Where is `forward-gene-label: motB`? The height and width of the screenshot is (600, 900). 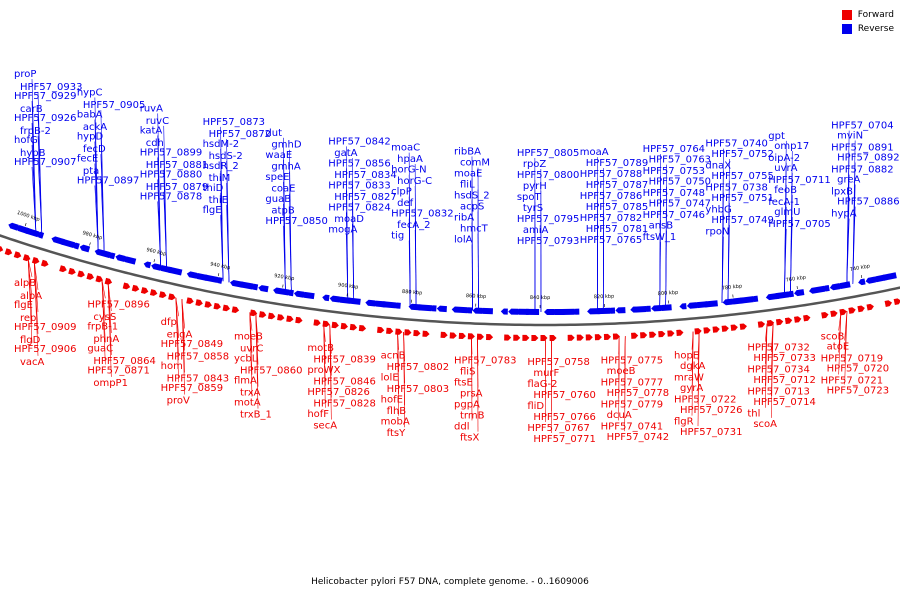
forward-gene-label: motB is located at coordinates (320, 348).